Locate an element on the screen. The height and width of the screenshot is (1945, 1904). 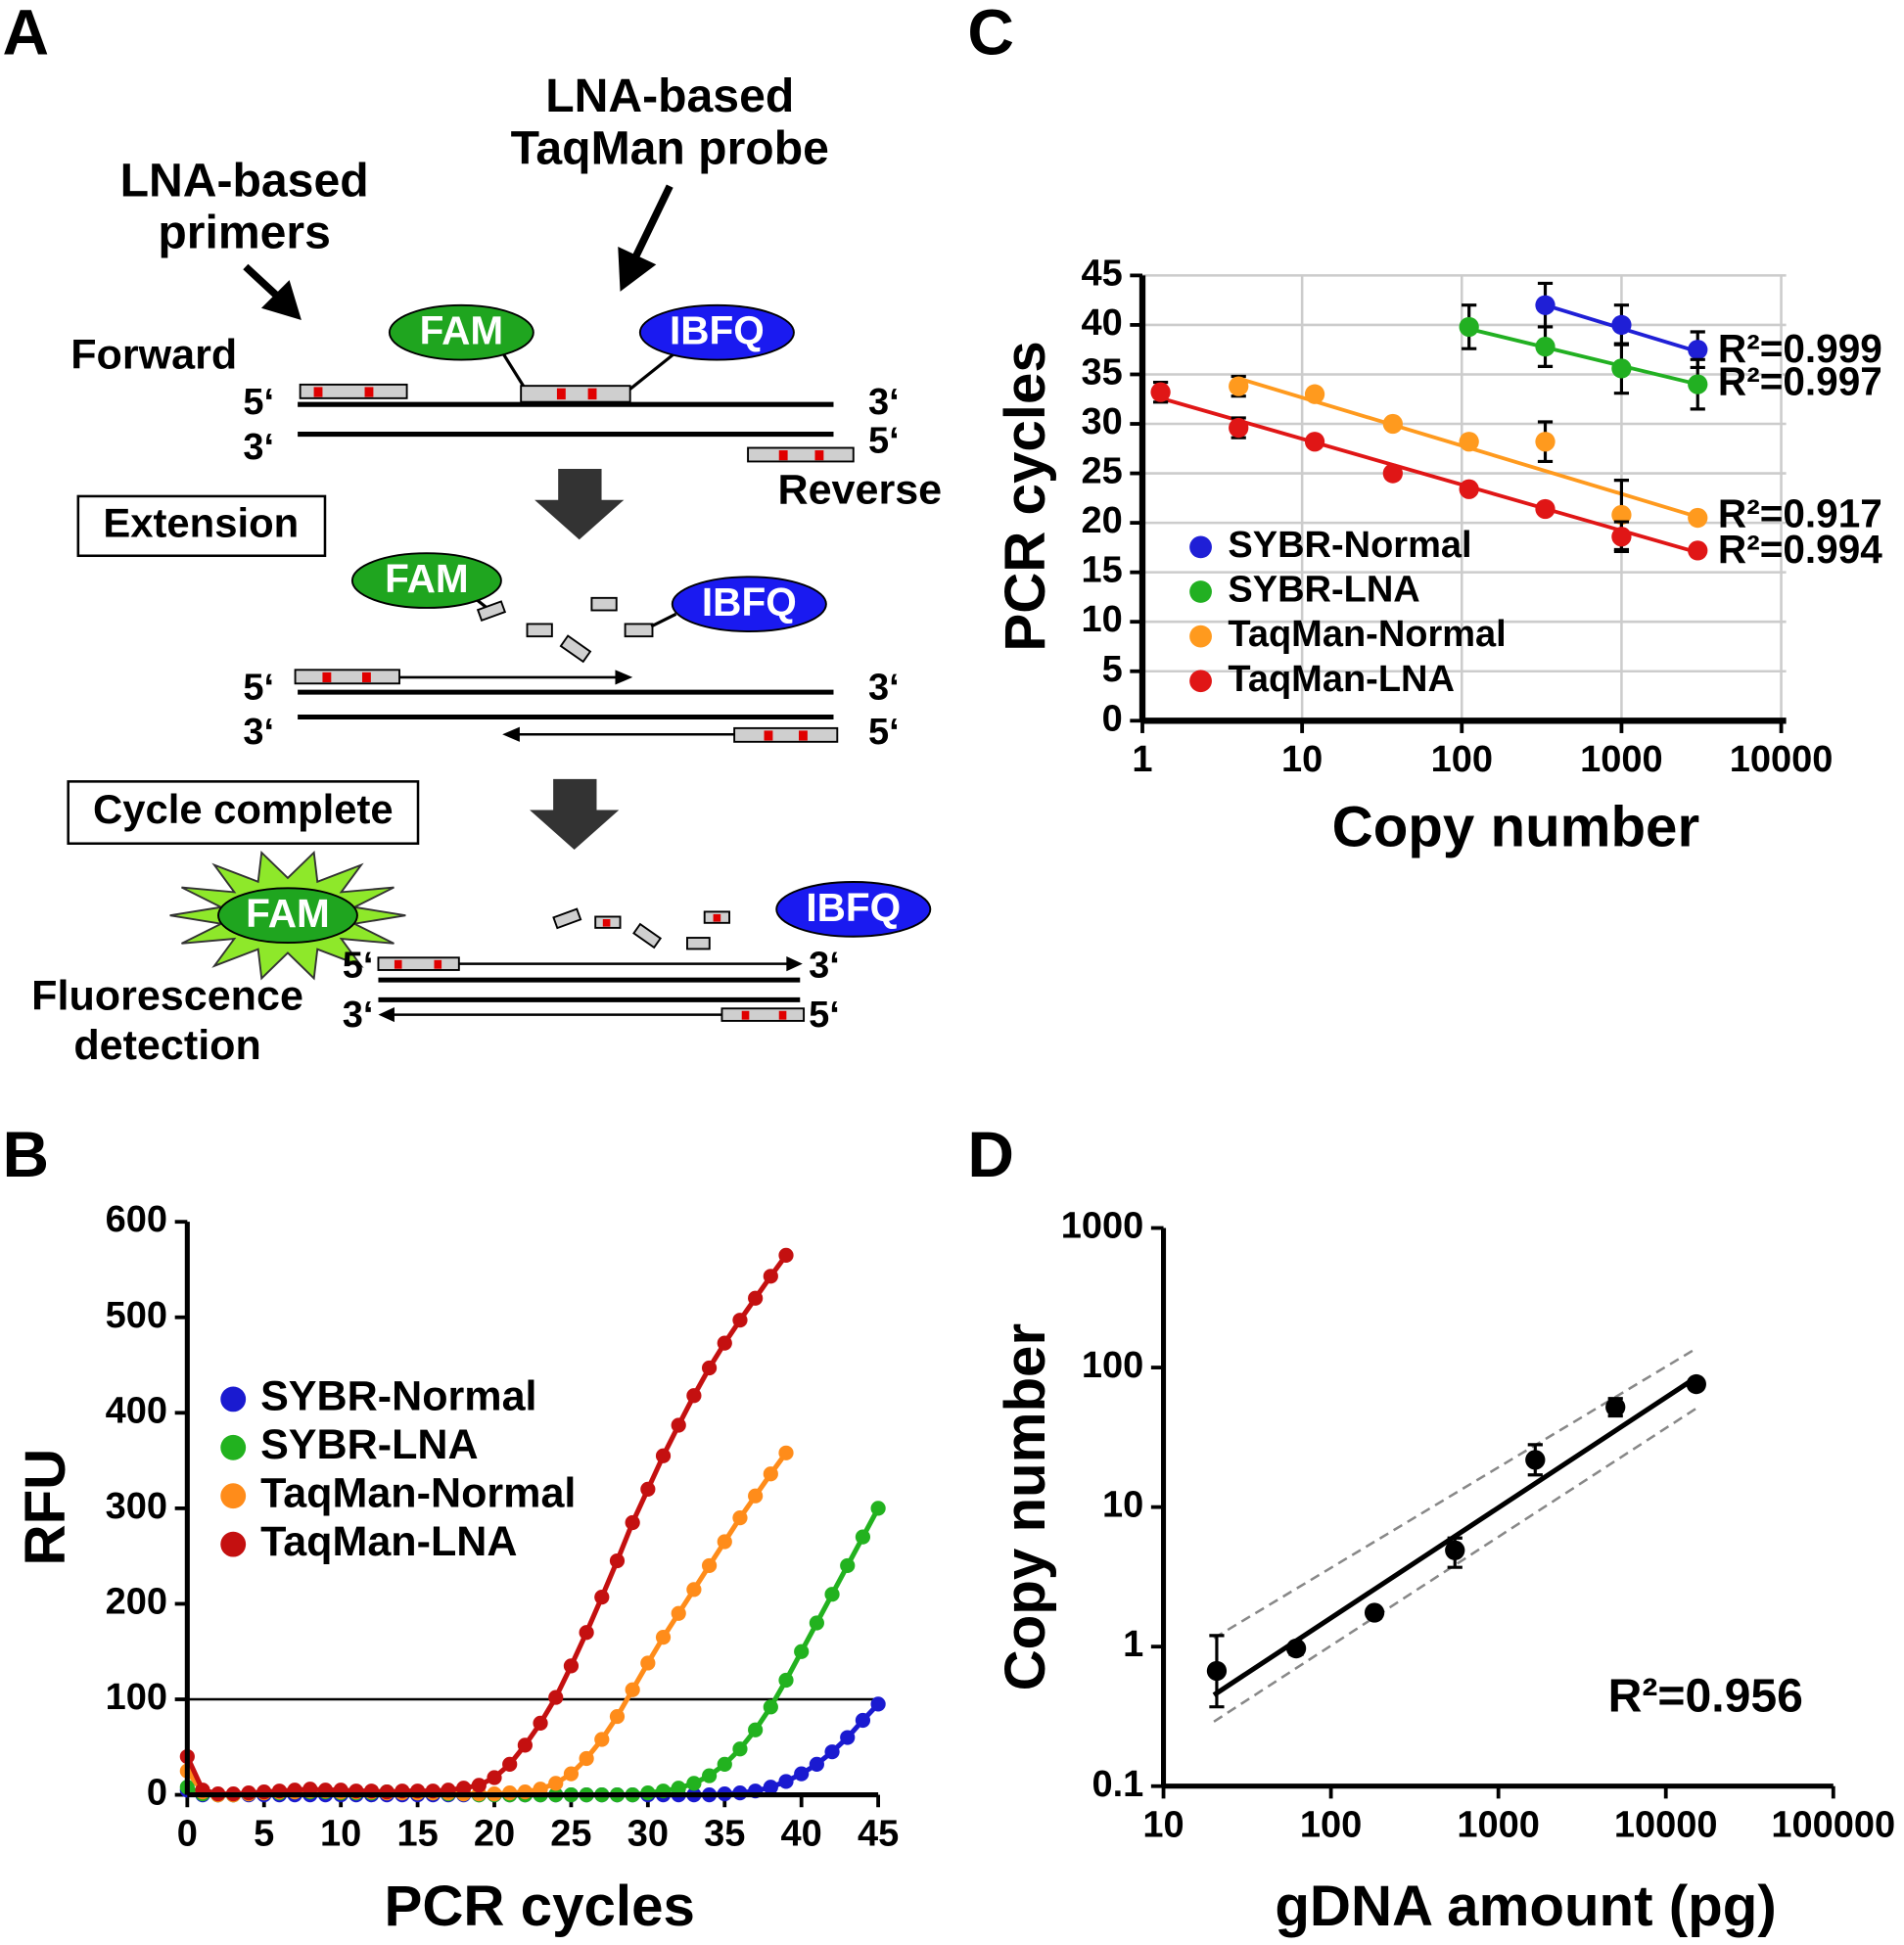
y-tick-label: 100 is located at coordinates (1112, 1365).